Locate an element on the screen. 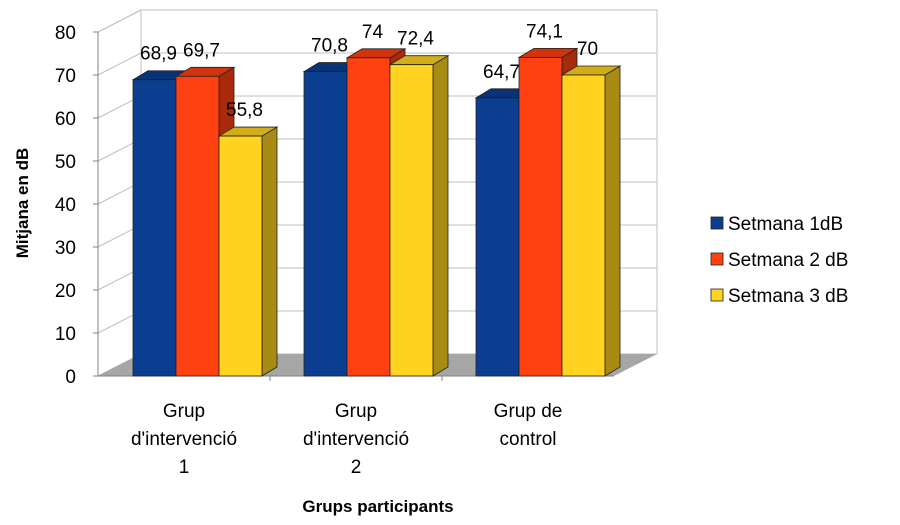 The height and width of the screenshot is (525, 900). y-tick-label: 0 is located at coordinates (70, 377).